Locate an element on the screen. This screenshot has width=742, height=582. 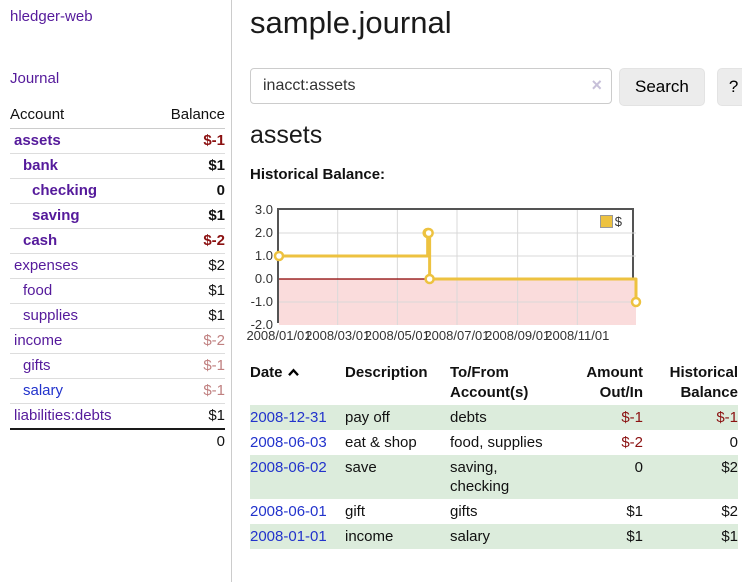
account-row: assets $-1 is located at coordinates (117, 141).